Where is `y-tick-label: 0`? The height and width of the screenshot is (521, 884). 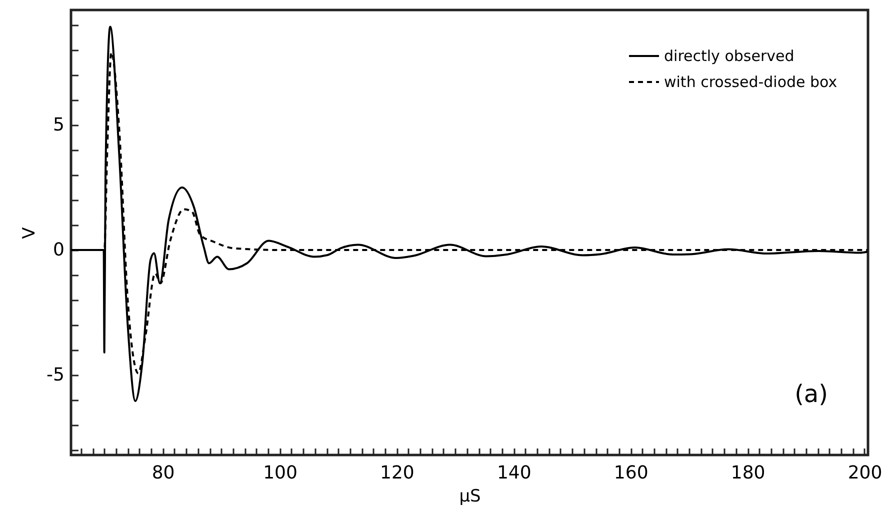 y-tick-label: 0 is located at coordinates (58, 250).